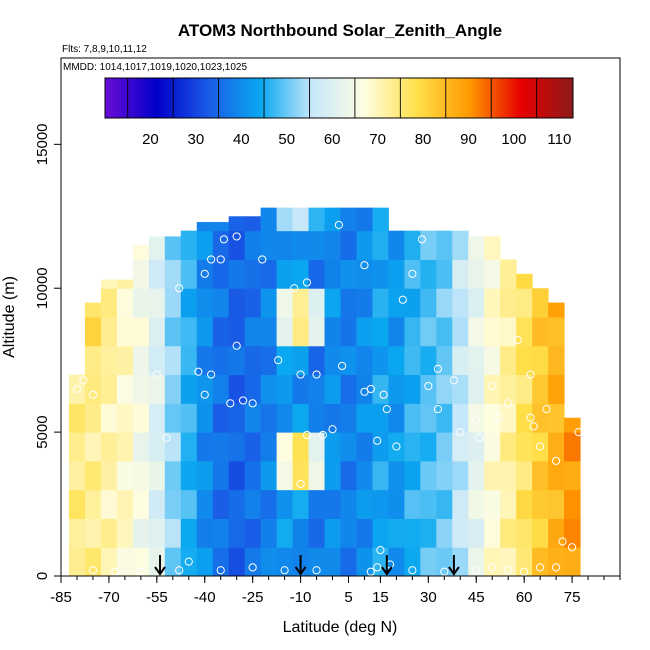 The width and height of the screenshot is (650, 650). What do you see at coordinates (42, 576) in the screenshot?
I see `y-tick-label: 0` at bounding box center [42, 576].